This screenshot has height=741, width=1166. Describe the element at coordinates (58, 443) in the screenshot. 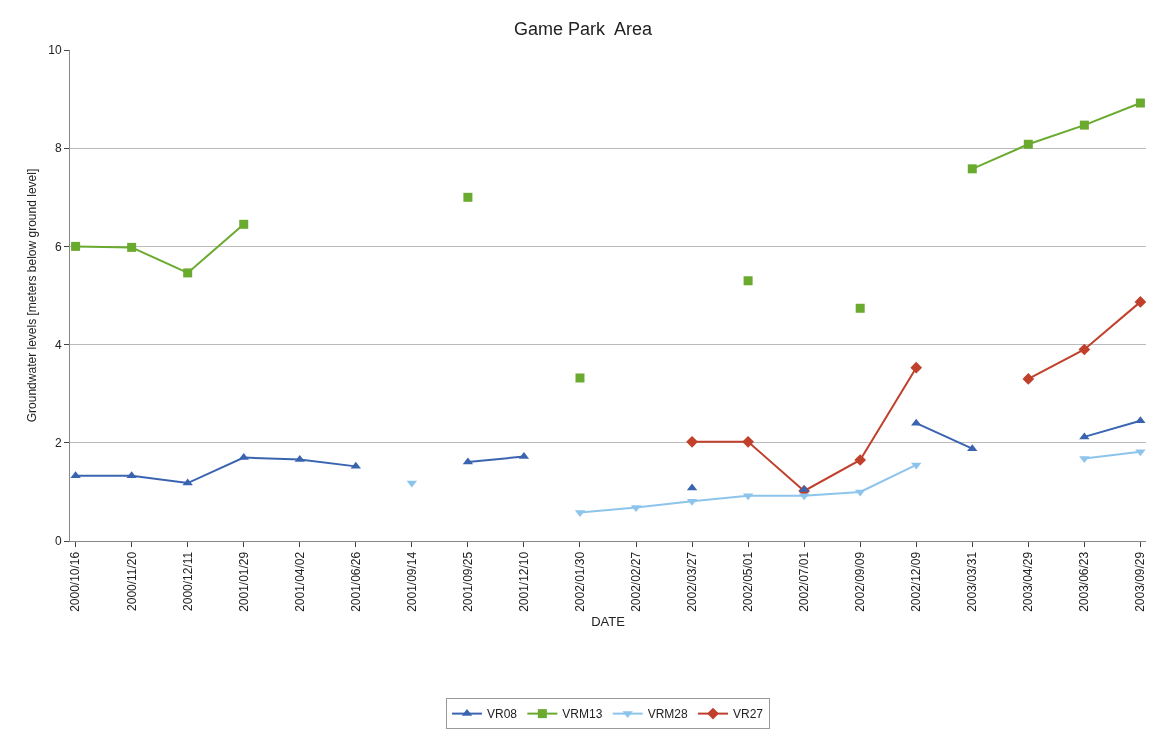

I see `y-tick-label: 2` at that location.